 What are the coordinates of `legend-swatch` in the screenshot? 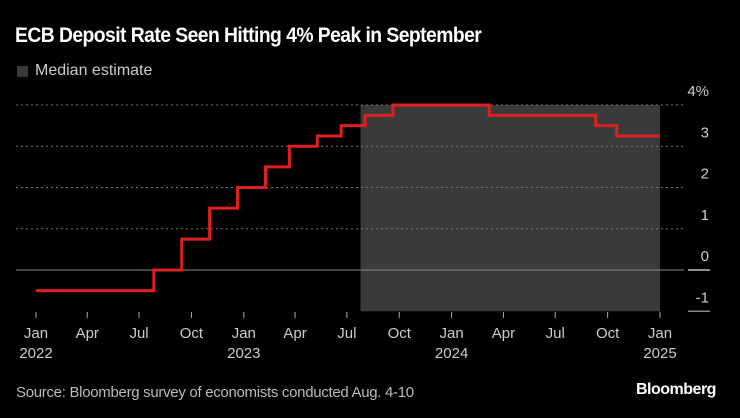 It's located at (22, 71).